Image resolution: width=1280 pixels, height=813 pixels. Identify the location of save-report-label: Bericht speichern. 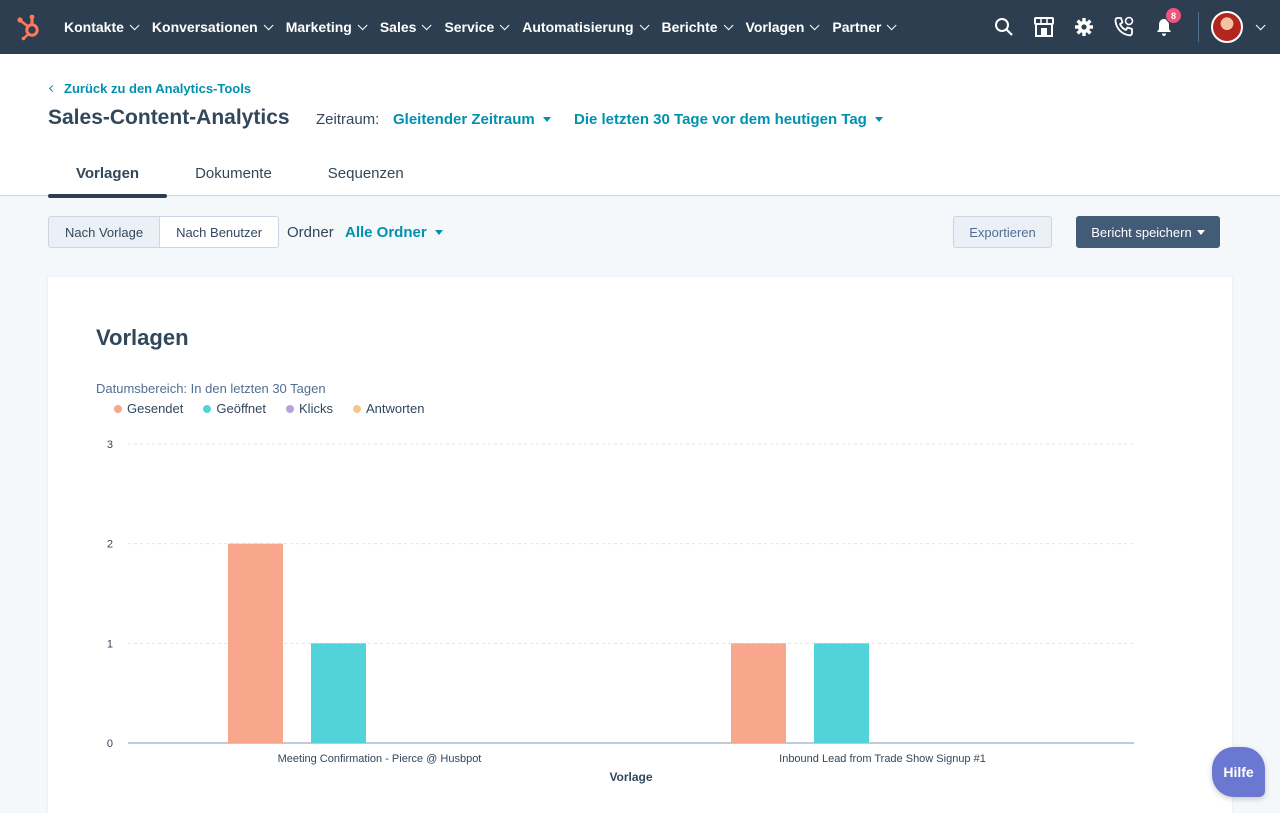
(1141, 232).